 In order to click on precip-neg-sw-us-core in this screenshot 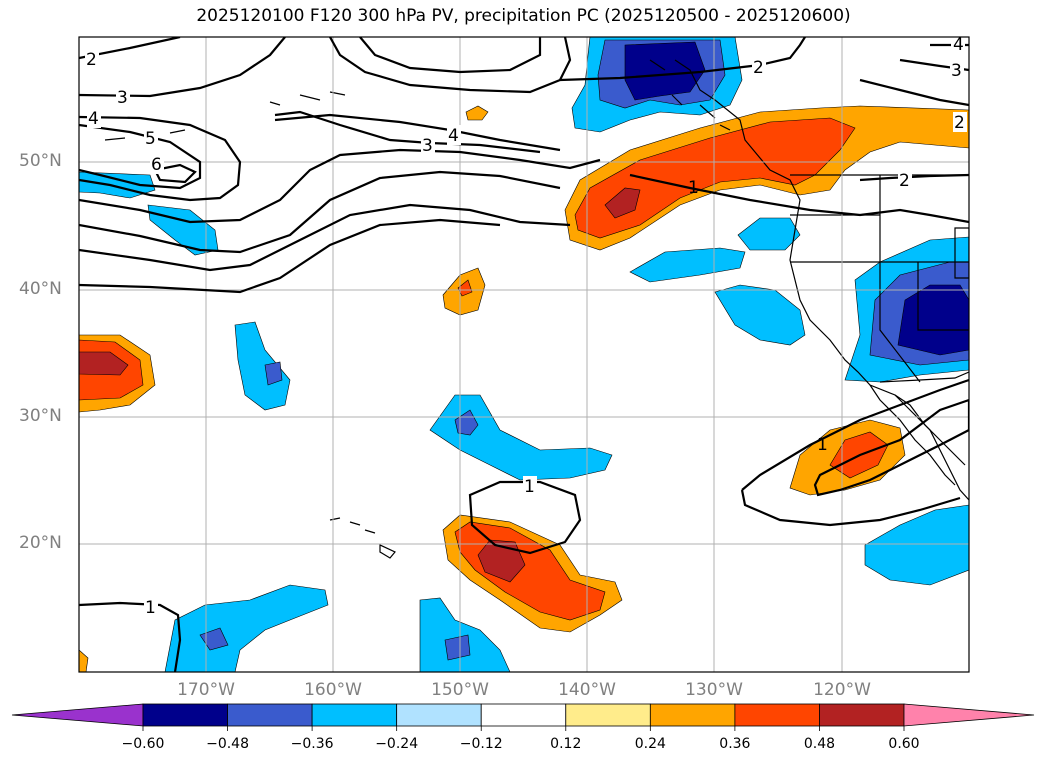, I will do `click(933, 320)`.